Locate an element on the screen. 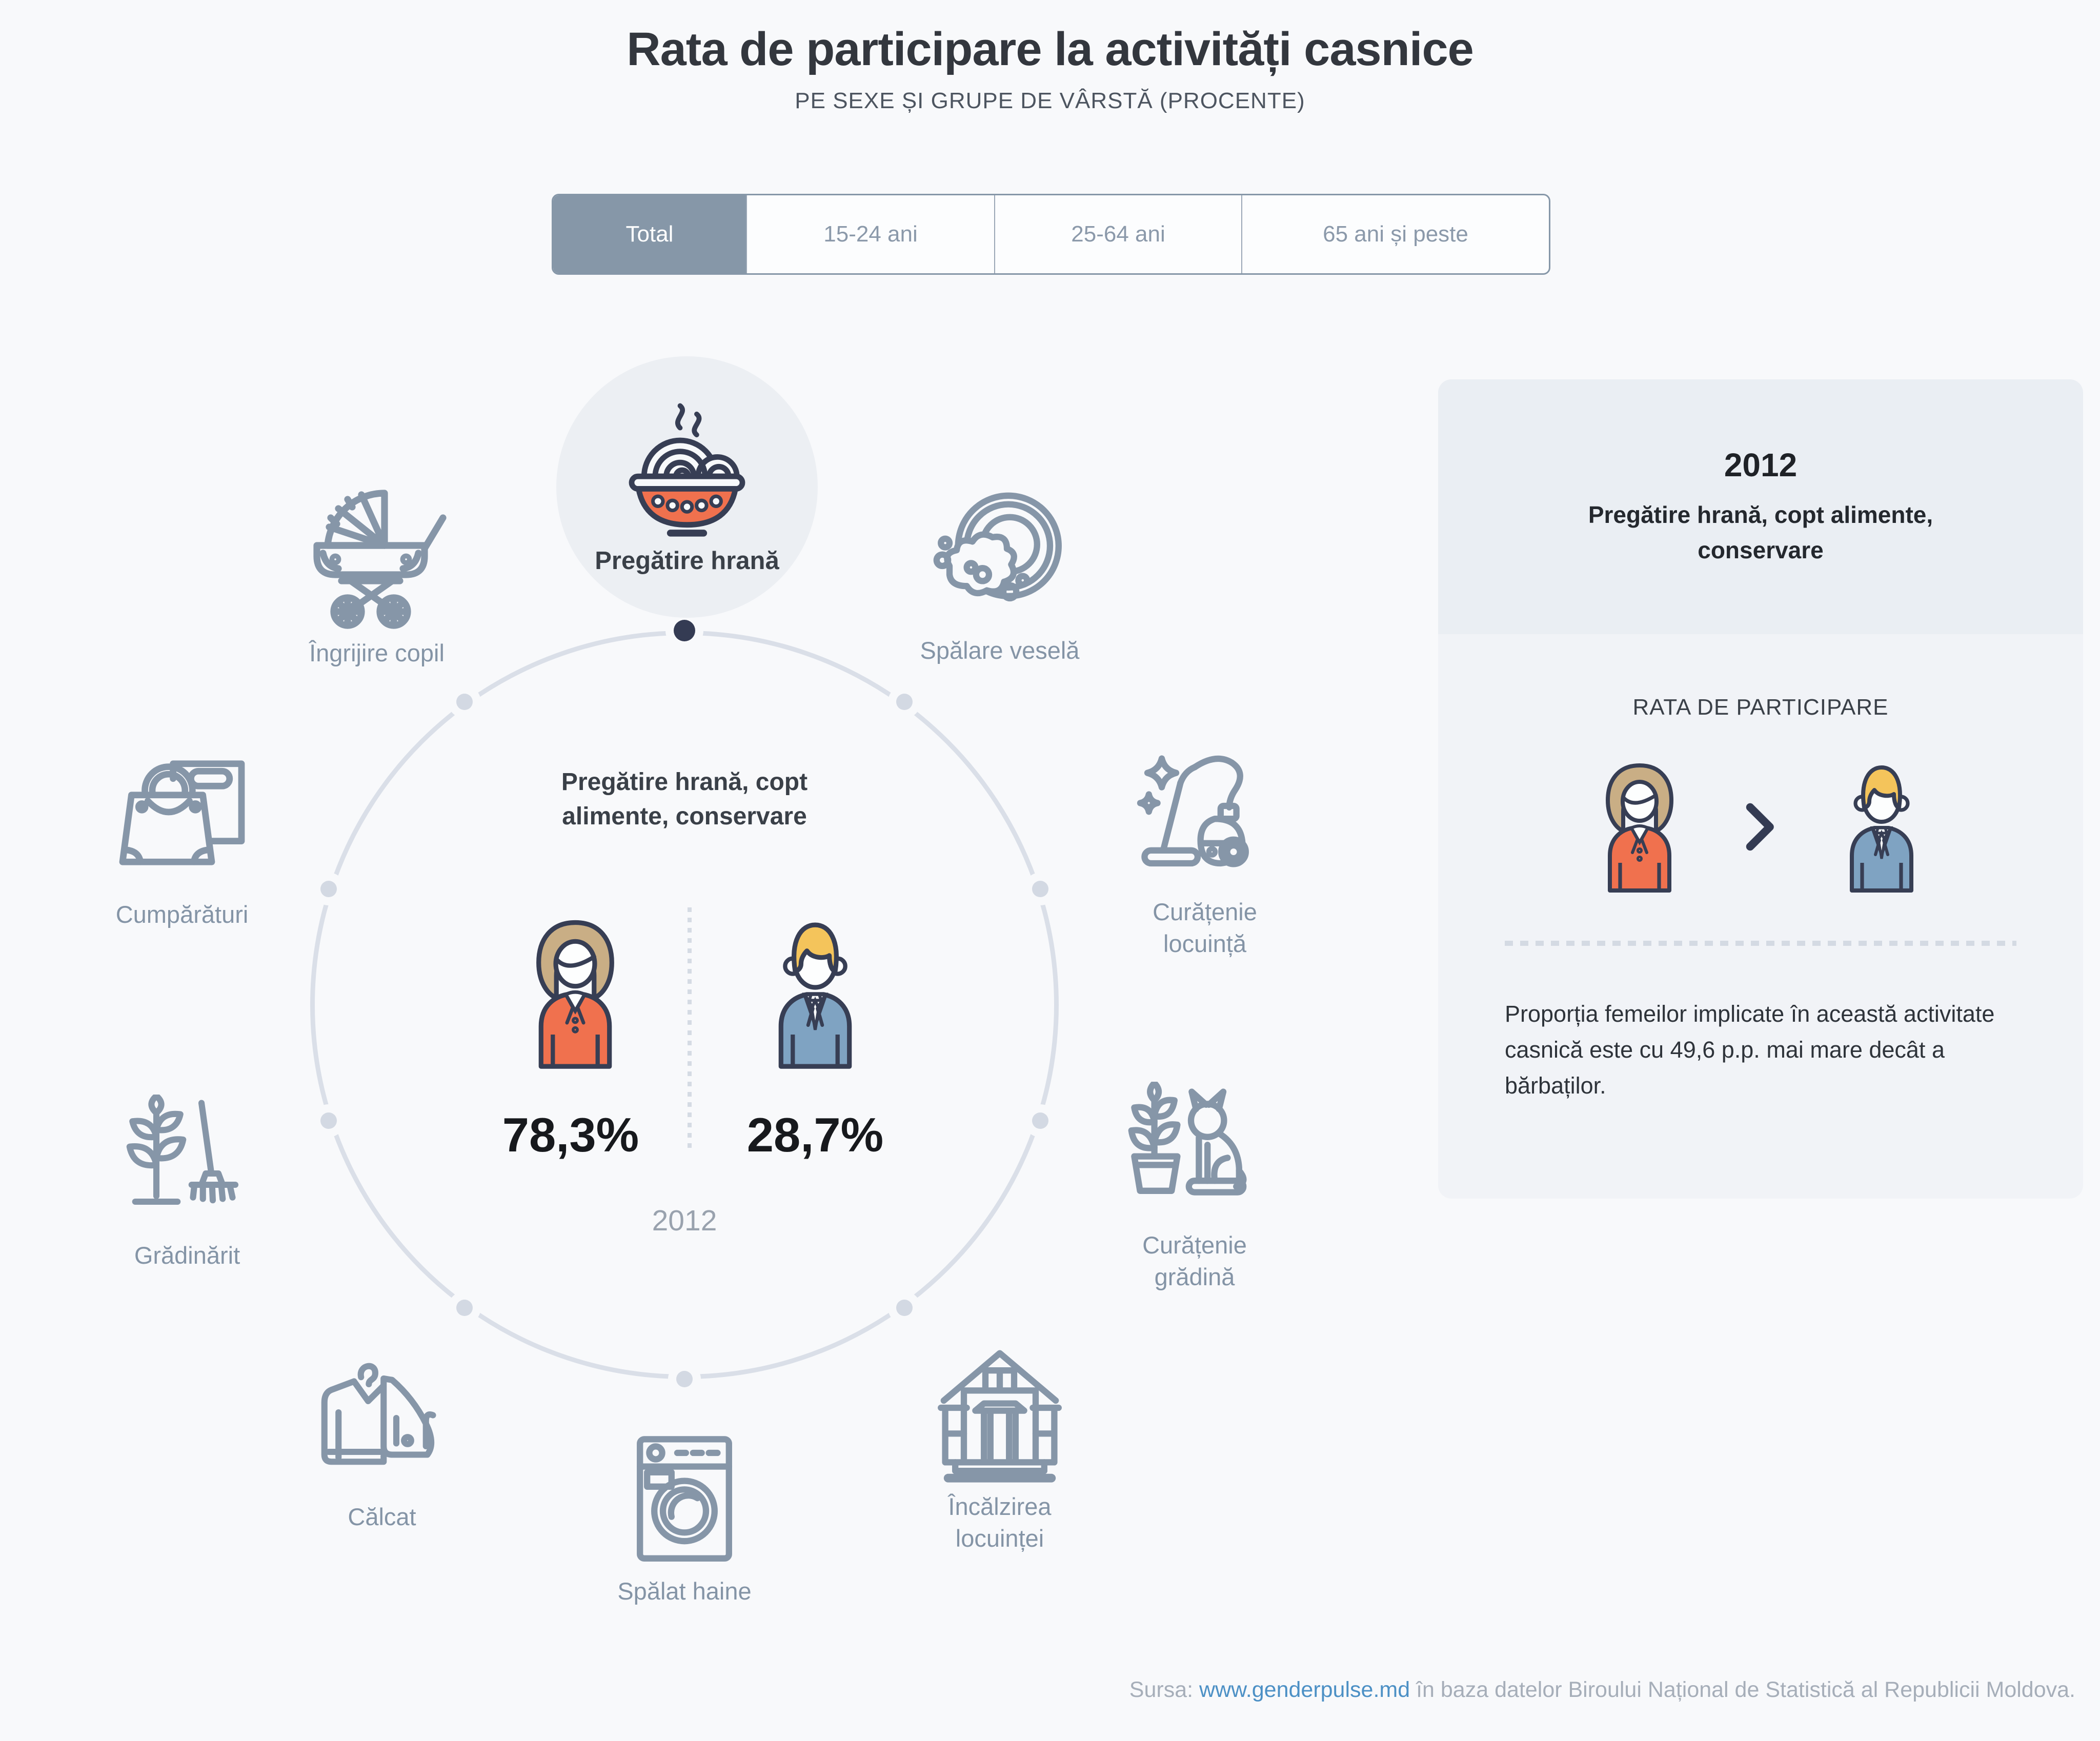  activity-curatenie-gradina: Curățenie grădină is located at coordinates (1194, 1187).